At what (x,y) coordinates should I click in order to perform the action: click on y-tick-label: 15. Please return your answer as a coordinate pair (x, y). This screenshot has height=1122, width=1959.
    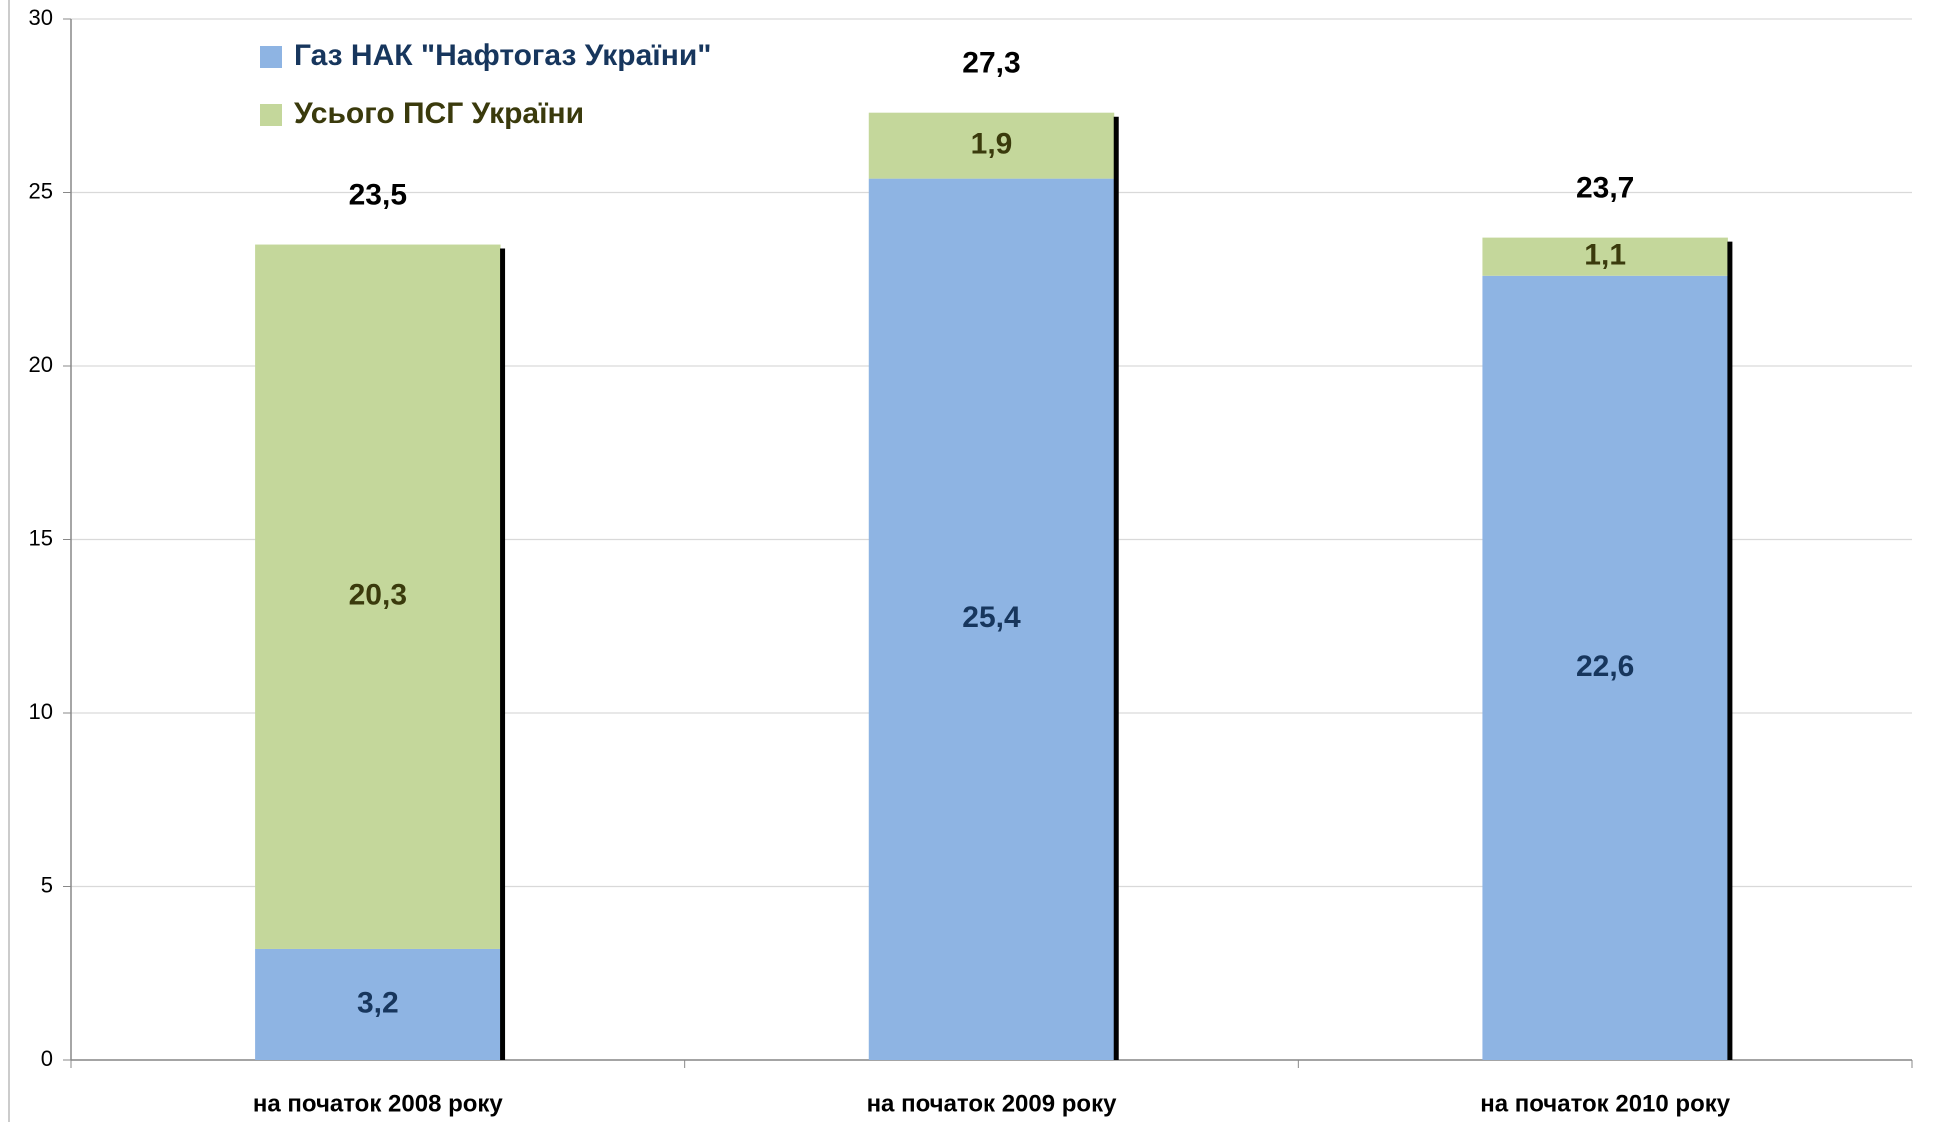
    Looking at the image, I should click on (41, 537).